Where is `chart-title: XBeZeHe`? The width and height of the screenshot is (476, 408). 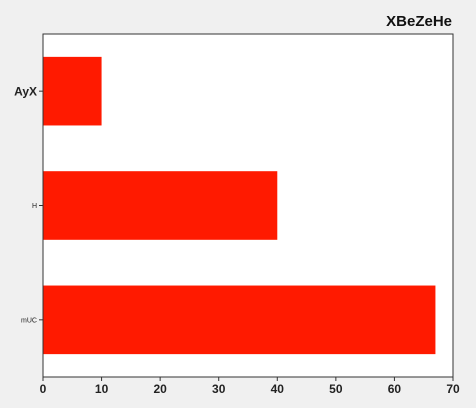
chart-title: XBeZeHe is located at coordinates (419, 21).